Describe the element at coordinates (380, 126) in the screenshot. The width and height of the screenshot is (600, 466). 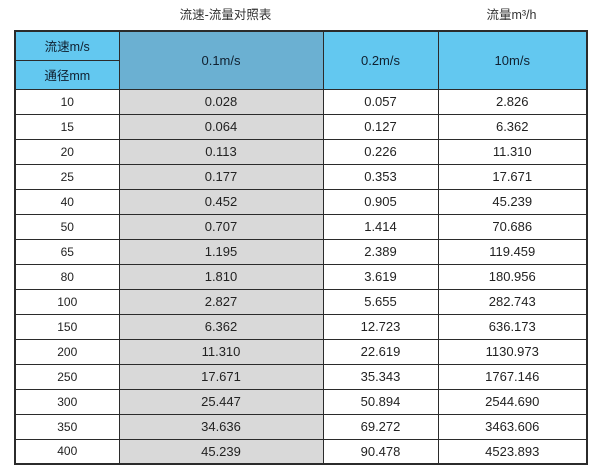
I see `cell-flow-value: 0.127` at that location.